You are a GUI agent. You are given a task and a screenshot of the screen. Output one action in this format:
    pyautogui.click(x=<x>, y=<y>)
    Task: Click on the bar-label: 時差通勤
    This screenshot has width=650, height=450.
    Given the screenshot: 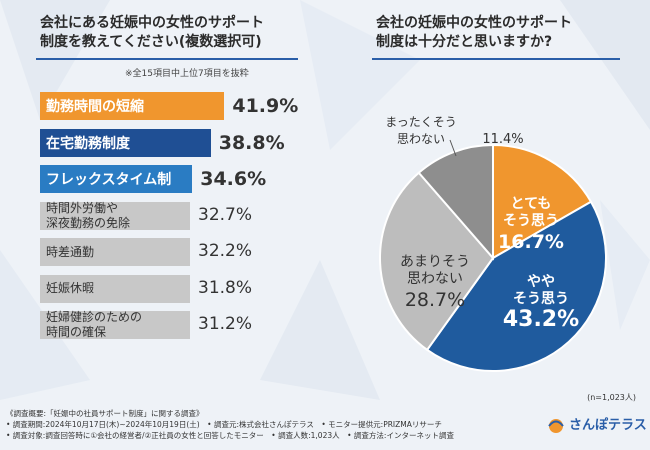 What is the action you would take?
    pyautogui.click(x=70, y=252)
    